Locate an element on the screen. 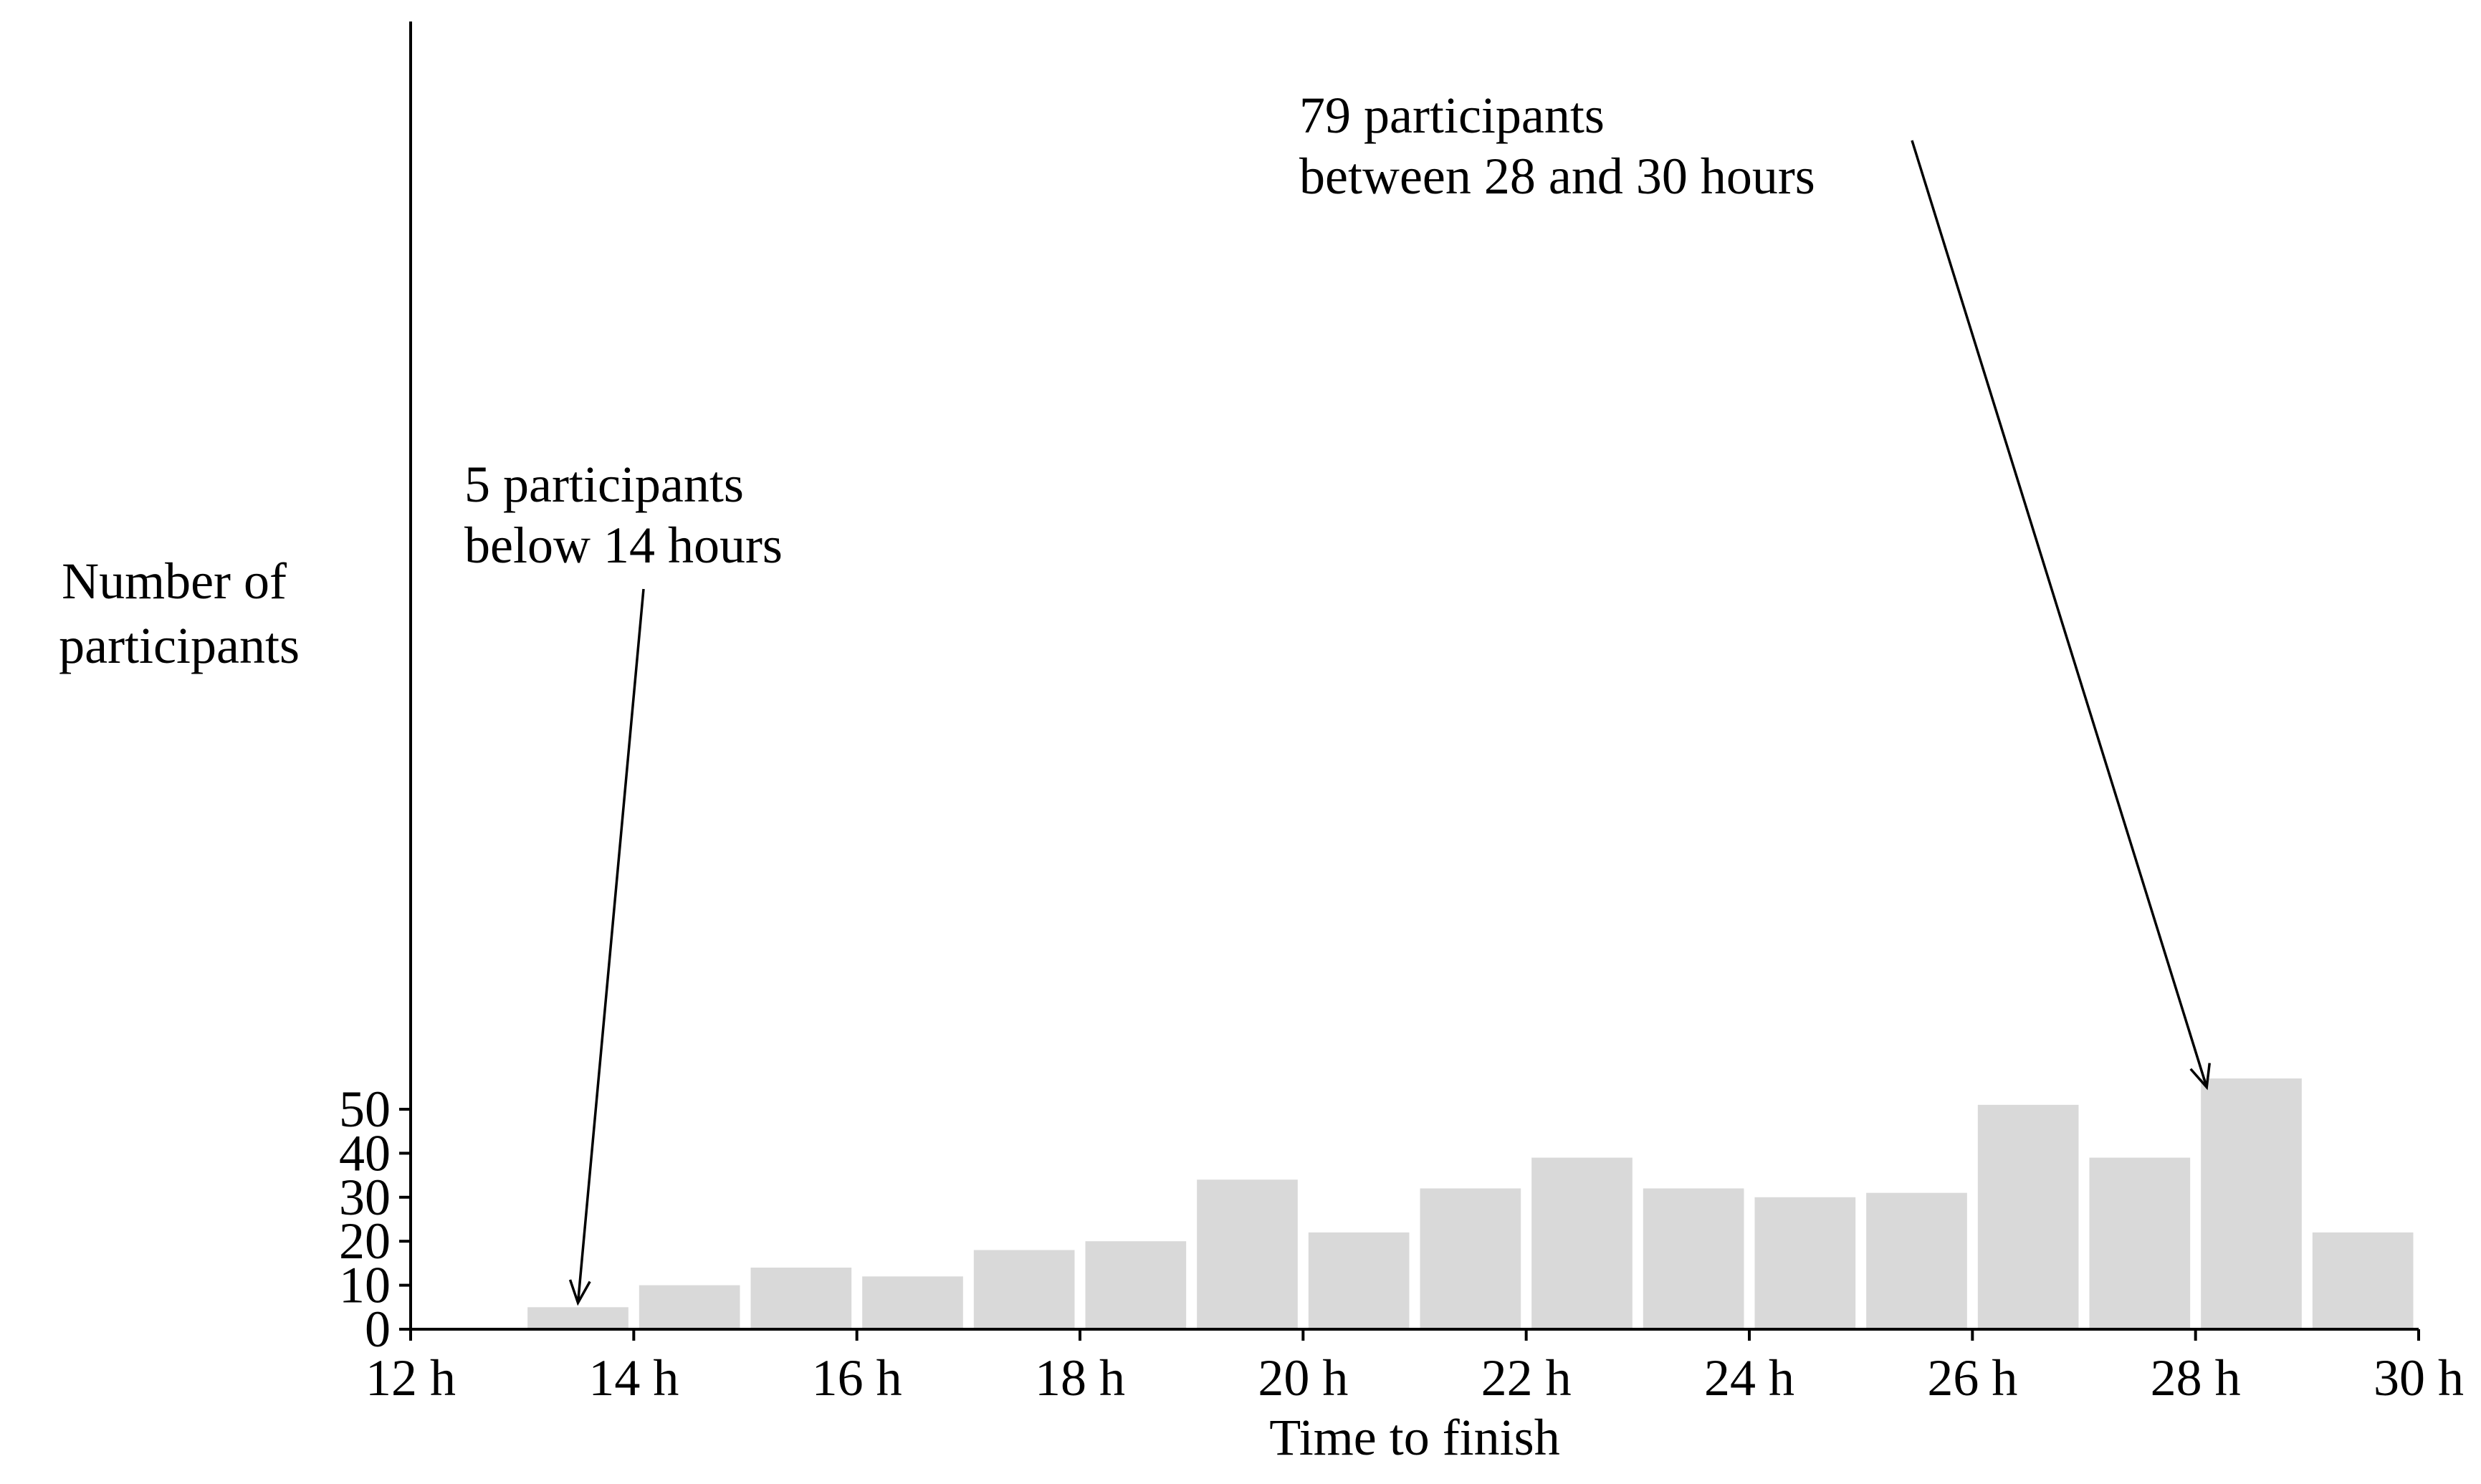  annotation-text: 79 participants between 28 and 30 hours is located at coordinates (1557, 146).